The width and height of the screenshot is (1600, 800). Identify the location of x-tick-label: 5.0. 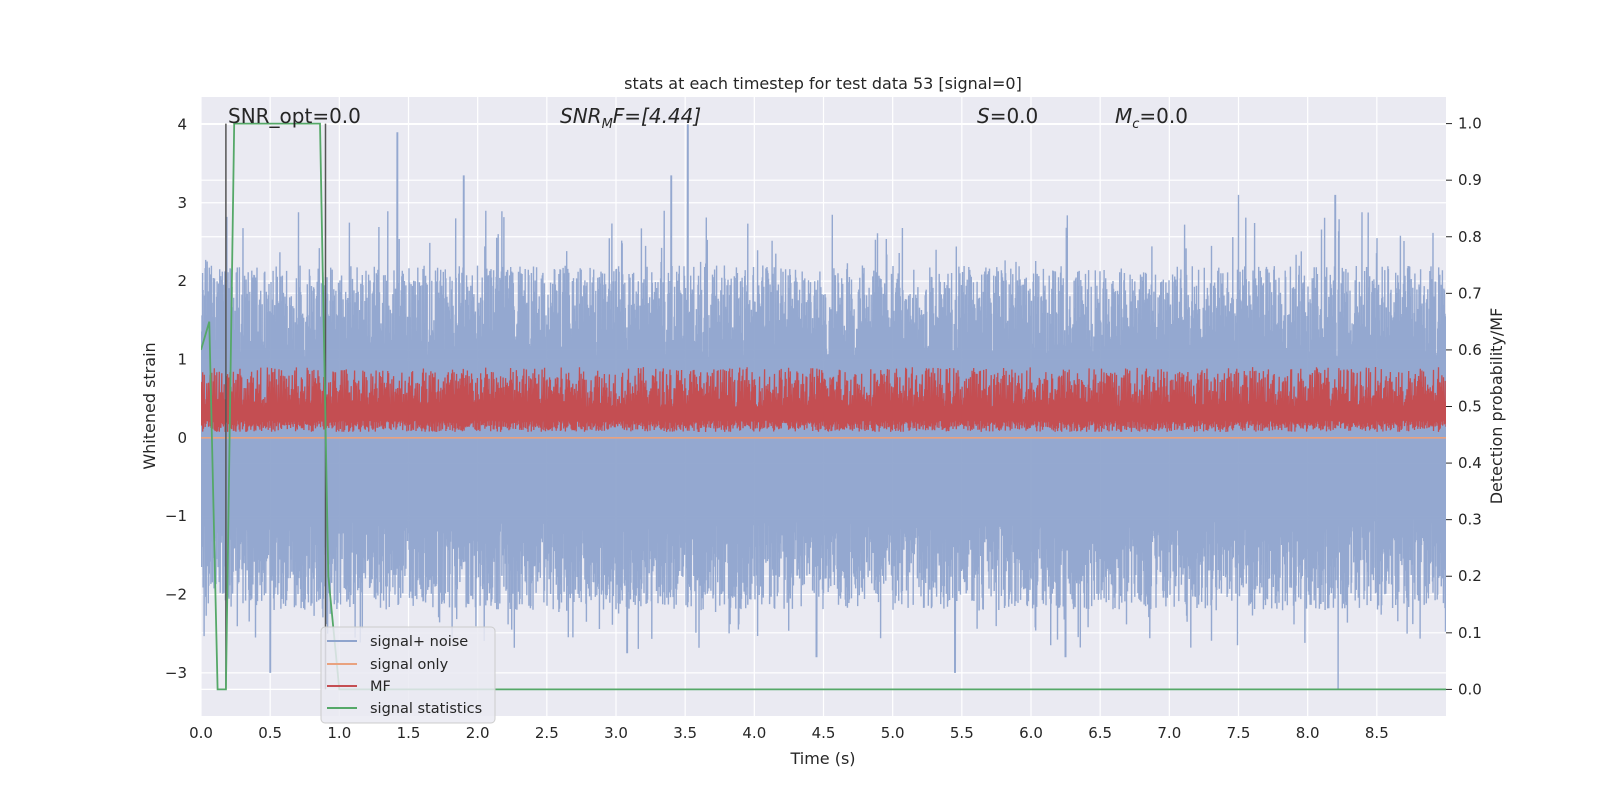
(893, 733).